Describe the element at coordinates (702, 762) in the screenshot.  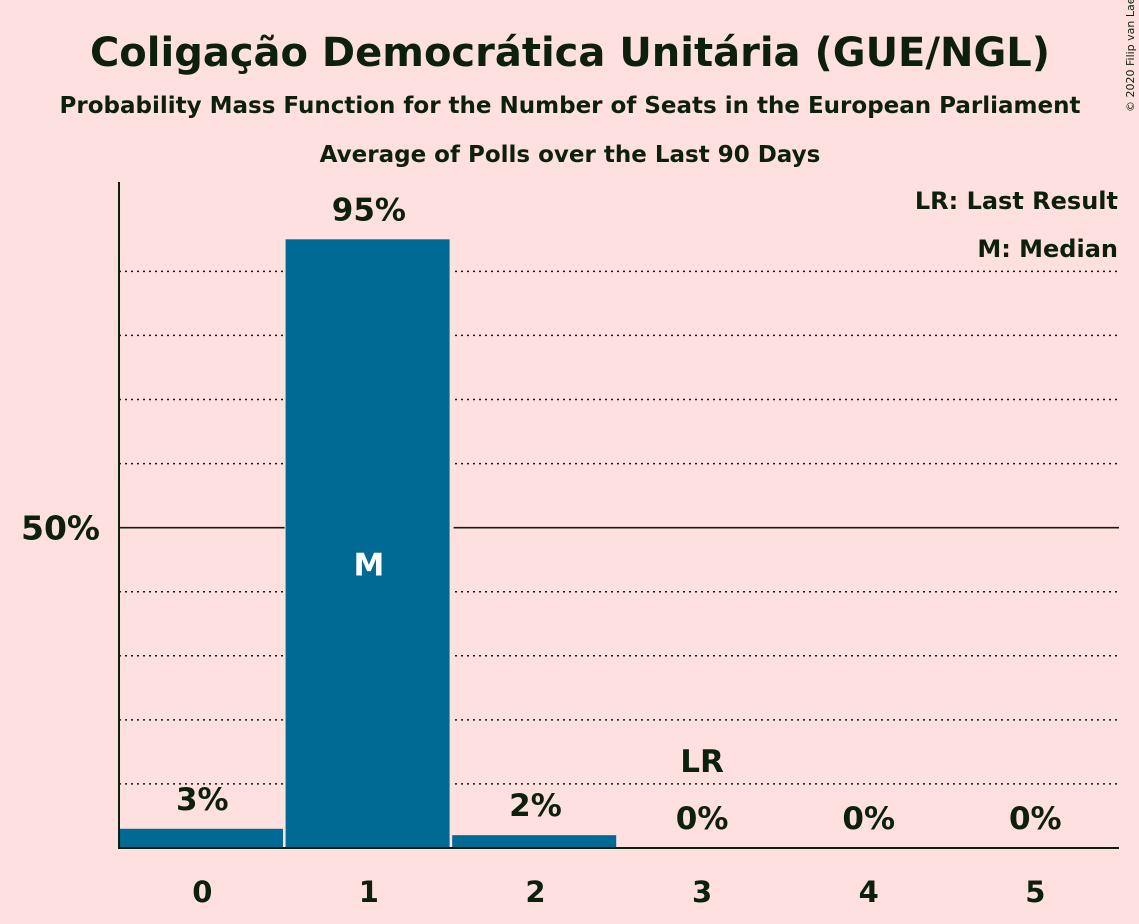
I see `last-result-marker: LR` at that location.